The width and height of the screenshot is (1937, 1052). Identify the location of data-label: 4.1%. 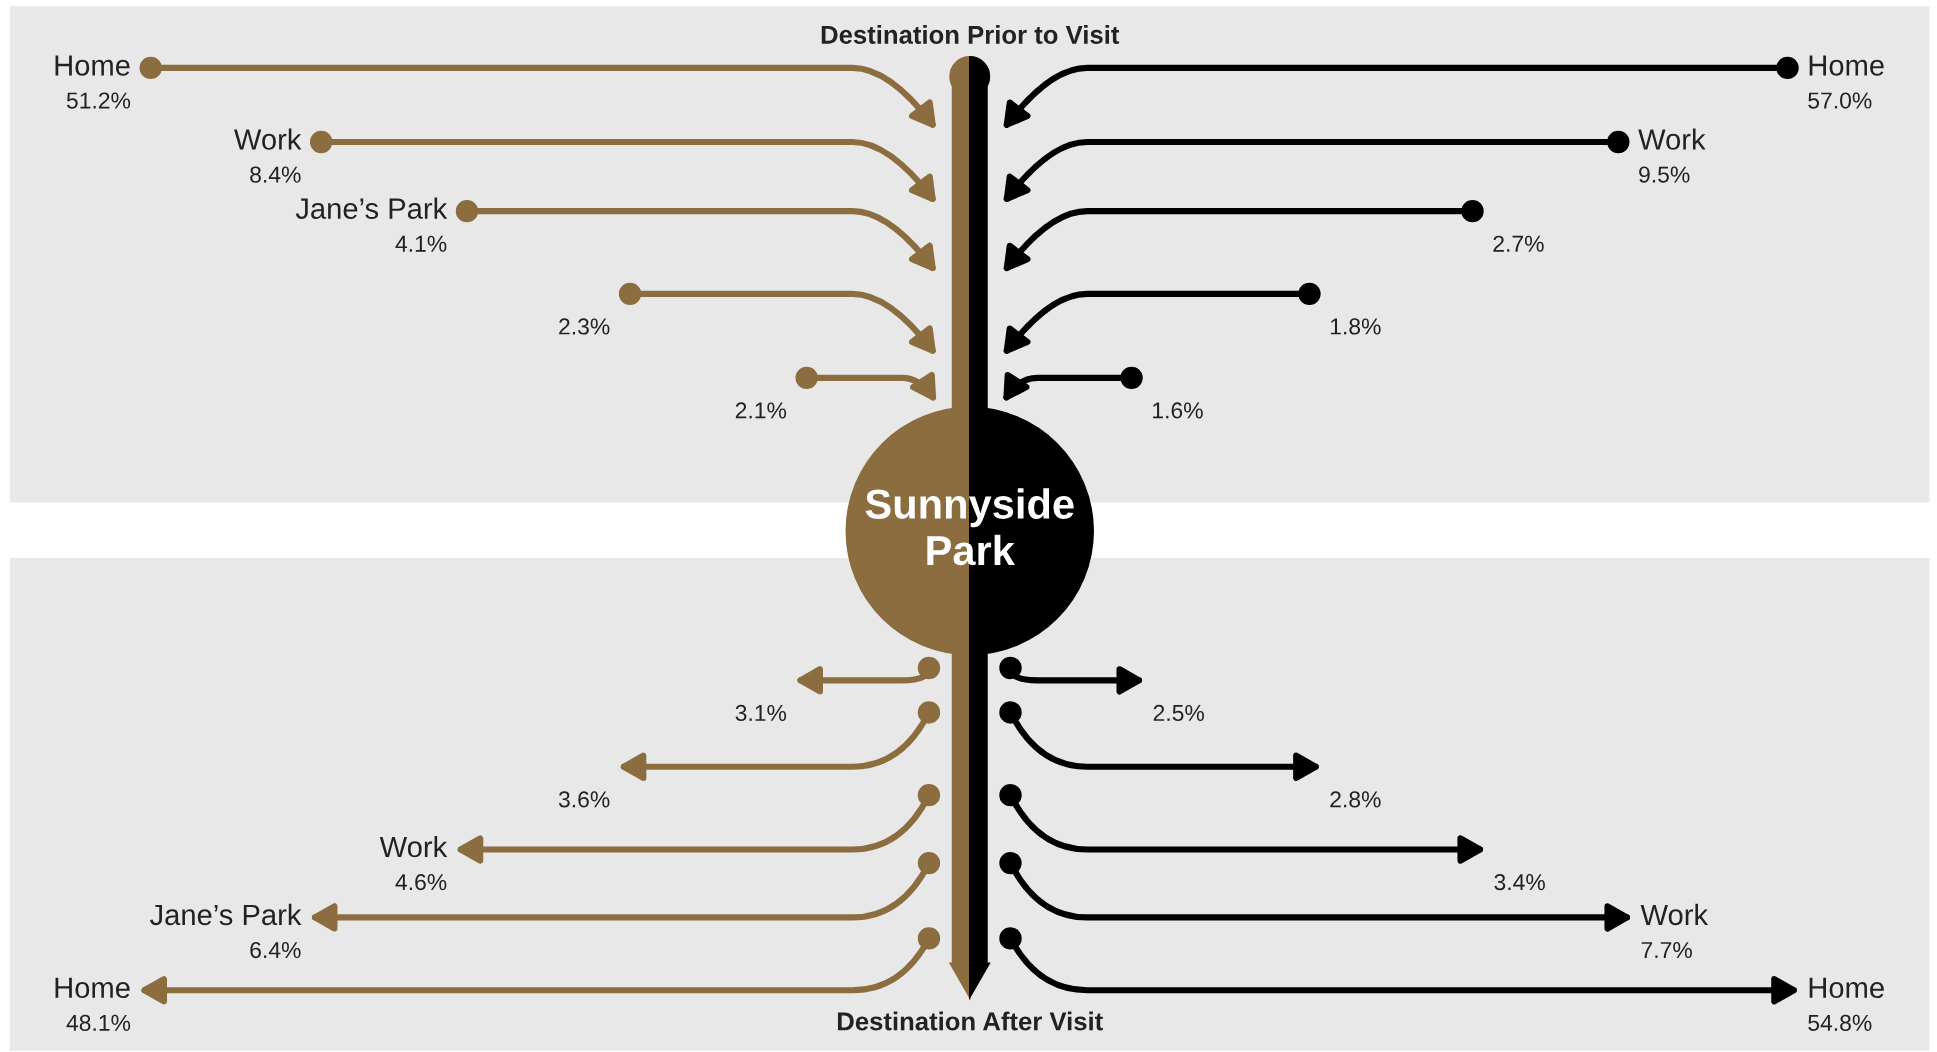
(421, 243).